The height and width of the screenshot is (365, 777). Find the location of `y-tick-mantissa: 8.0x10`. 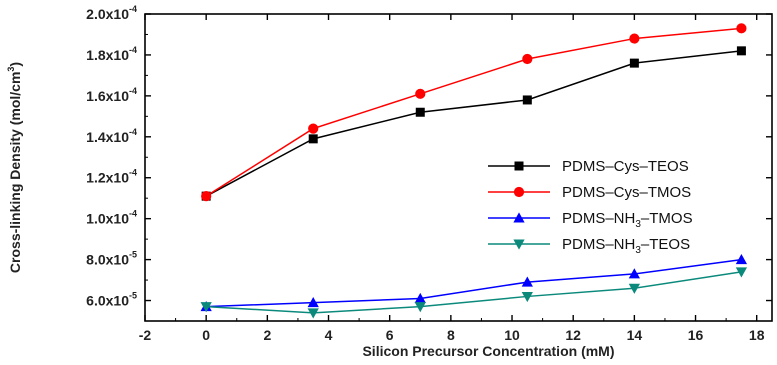

y-tick-mantissa: 8.0x10 is located at coordinates (107, 260).